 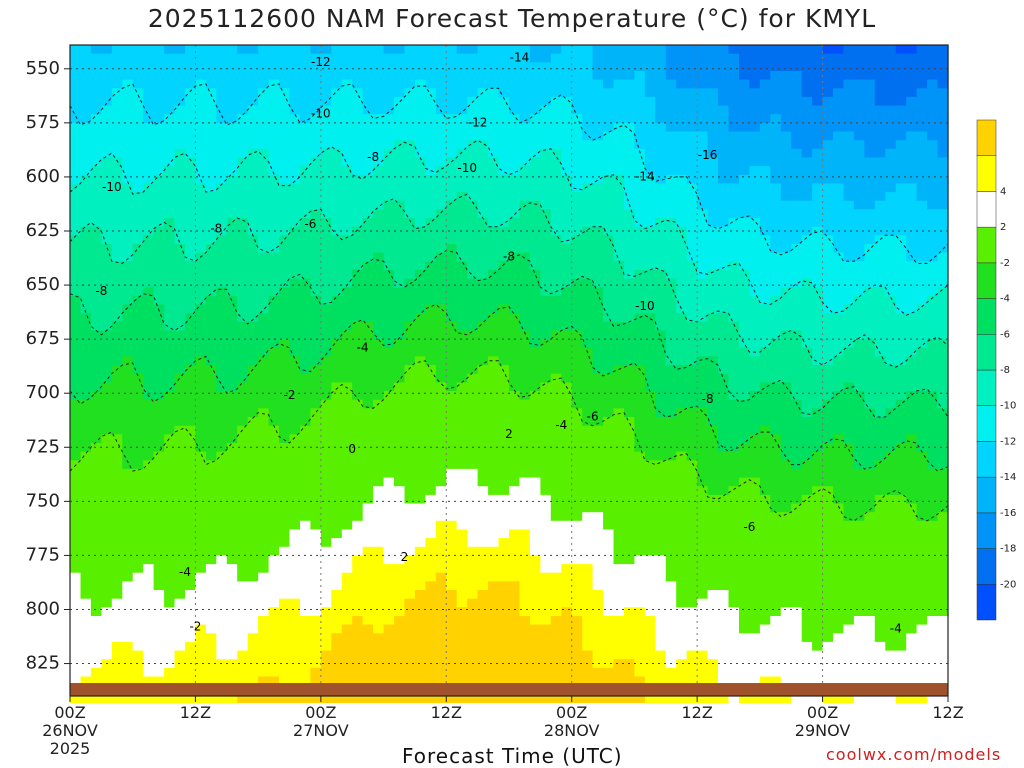 What do you see at coordinates (914, 754) in the screenshot?
I see `credit-text: coolwx.com/models` at bounding box center [914, 754].